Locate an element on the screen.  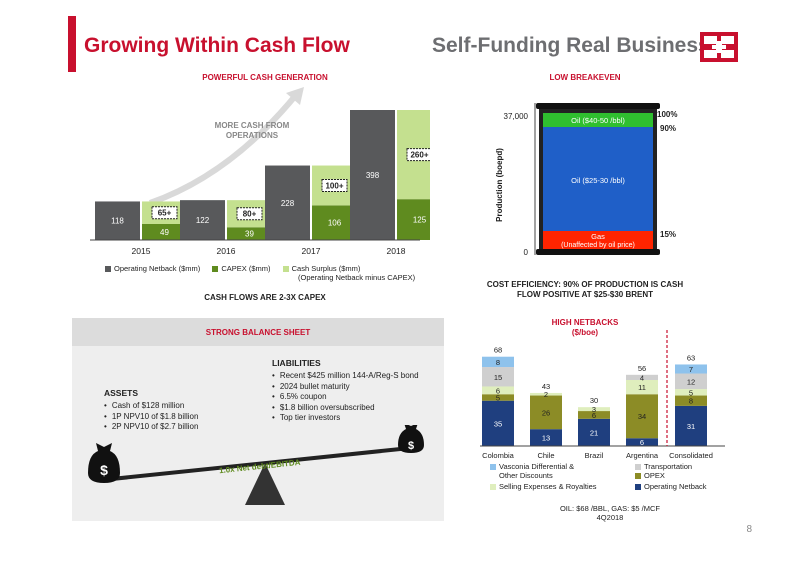
cash-footer: CASH FLOWS ARE 2-3X CAPEX is located at coordinates (265, 297).